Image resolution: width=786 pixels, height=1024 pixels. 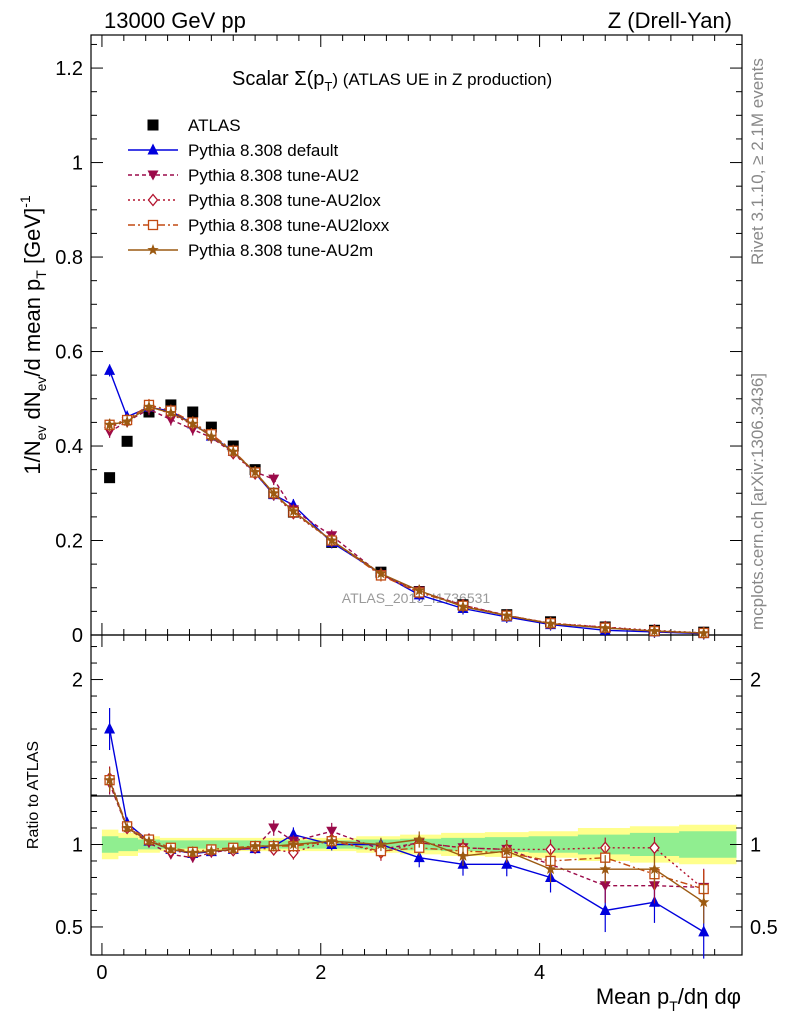 I want to click on ratio-y-axis-label: Ratio to ATLAS, so click(x=33, y=795).